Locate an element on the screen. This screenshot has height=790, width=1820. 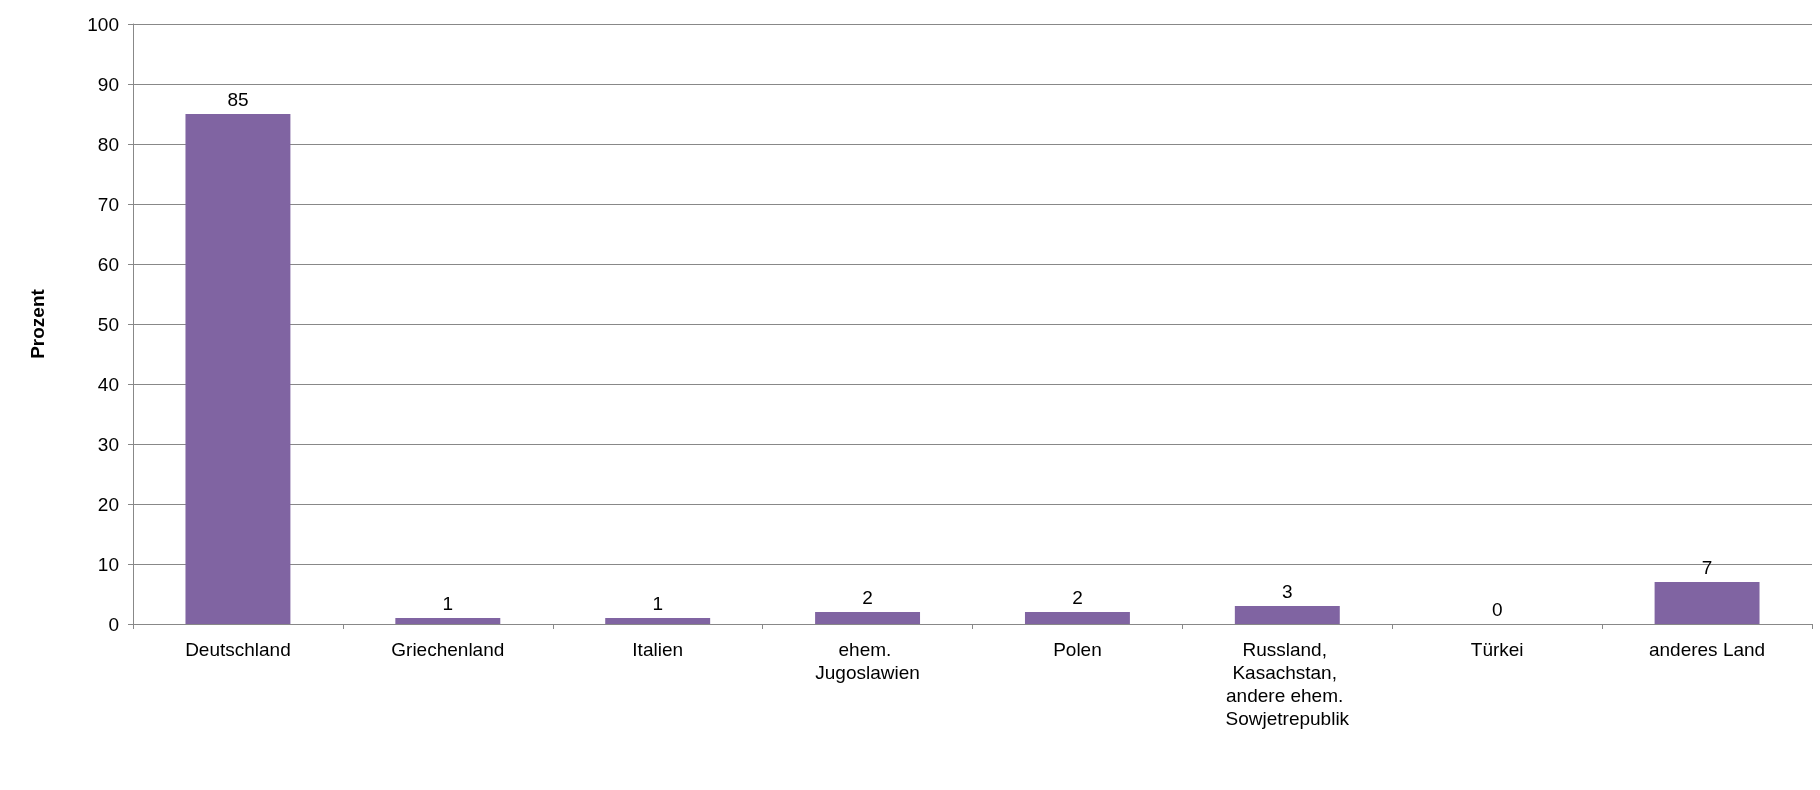
y-tick-label: 30 is located at coordinates (108, 444).